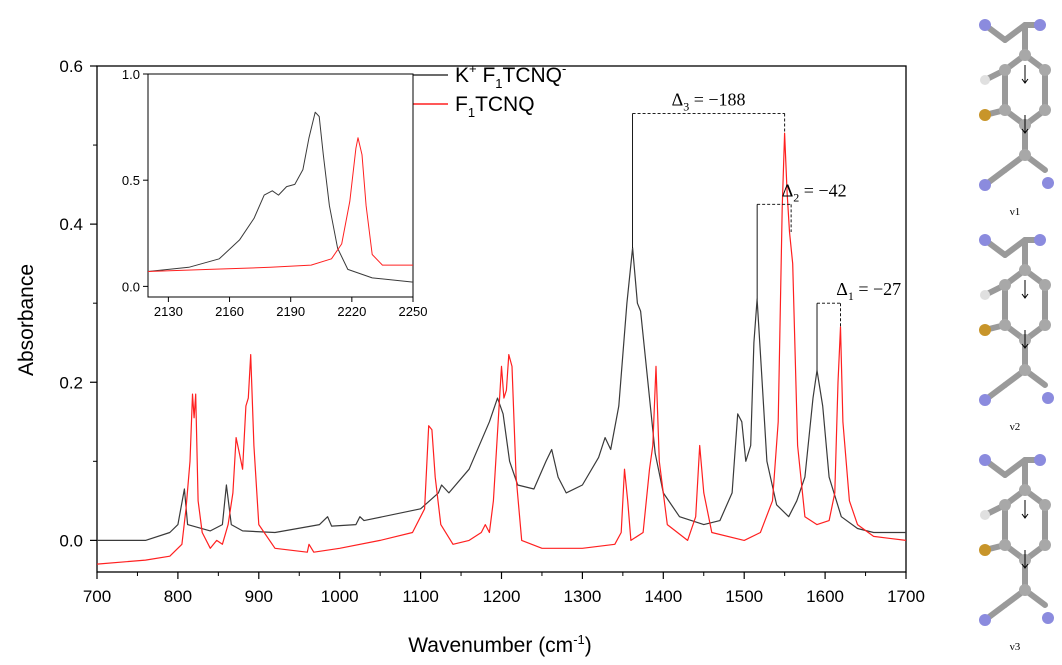  Describe the element at coordinates (78, 303) in the screenshot. I see `y-axis: 0.0 0.2 0.4 0.6` at that location.